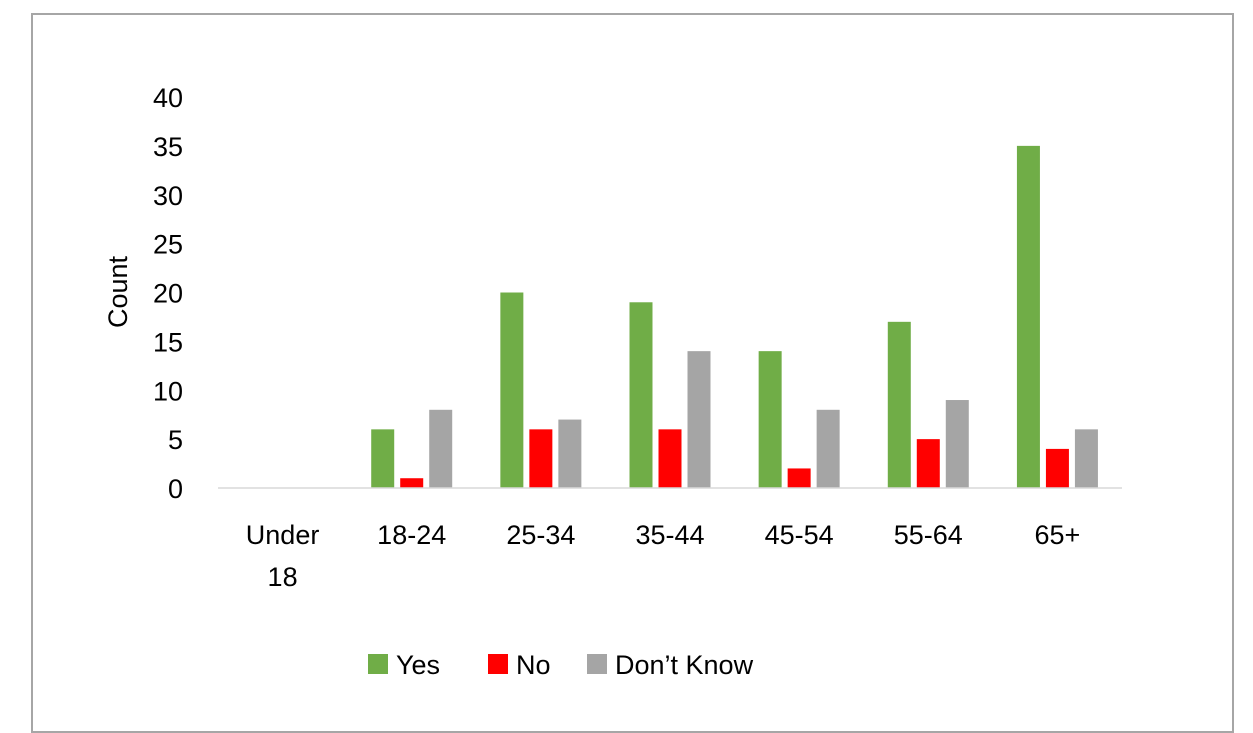 The height and width of the screenshot is (733, 1253). What do you see at coordinates (540, 535) in the screenshot?
I see `x-tick-label: 25-34` at bounding box center [540, 535].